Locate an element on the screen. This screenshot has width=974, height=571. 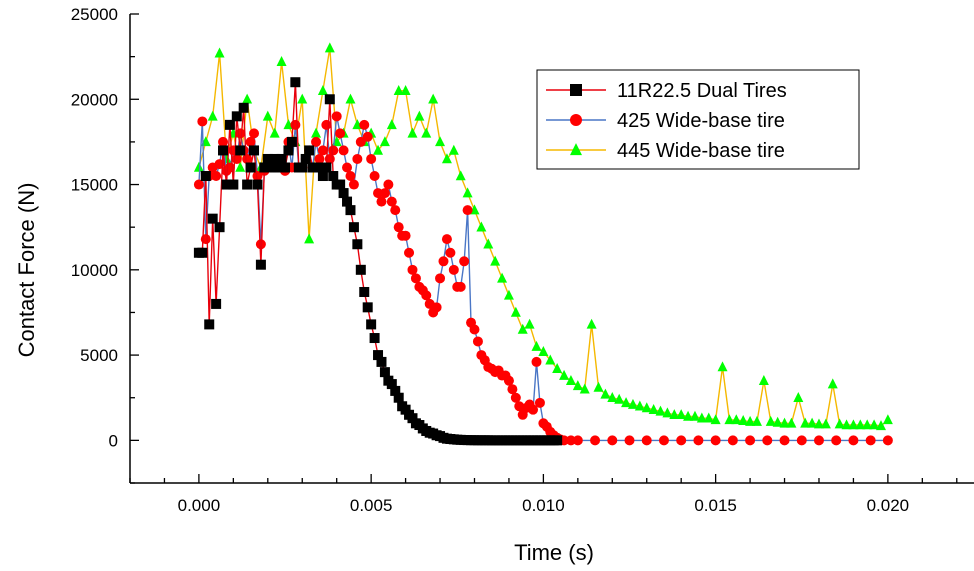
y-tick-label: 20000 is located at coordinates (94, 99).